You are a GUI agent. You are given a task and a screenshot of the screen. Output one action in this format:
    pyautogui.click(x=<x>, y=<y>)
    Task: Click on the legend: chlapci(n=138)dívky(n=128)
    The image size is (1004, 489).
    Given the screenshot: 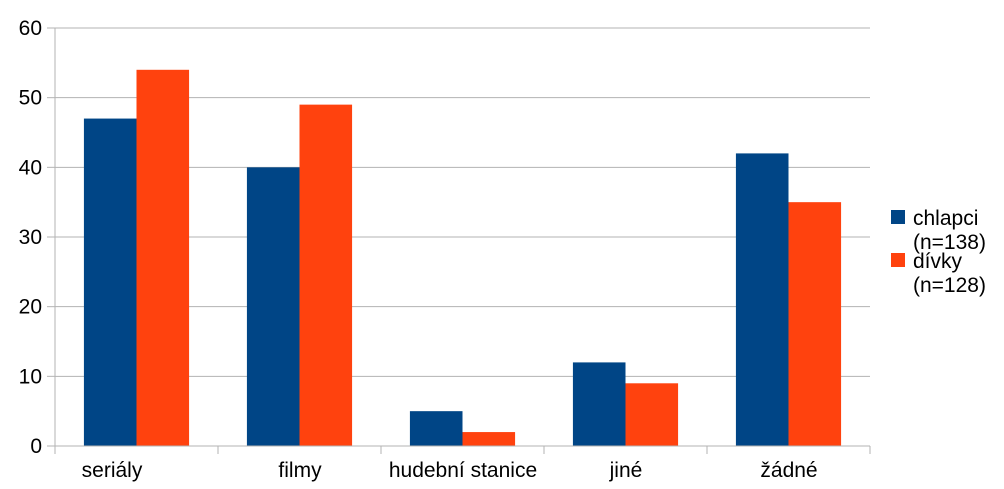 What is the action you would take?
    pyautogui.click(x=938, y=252)
    